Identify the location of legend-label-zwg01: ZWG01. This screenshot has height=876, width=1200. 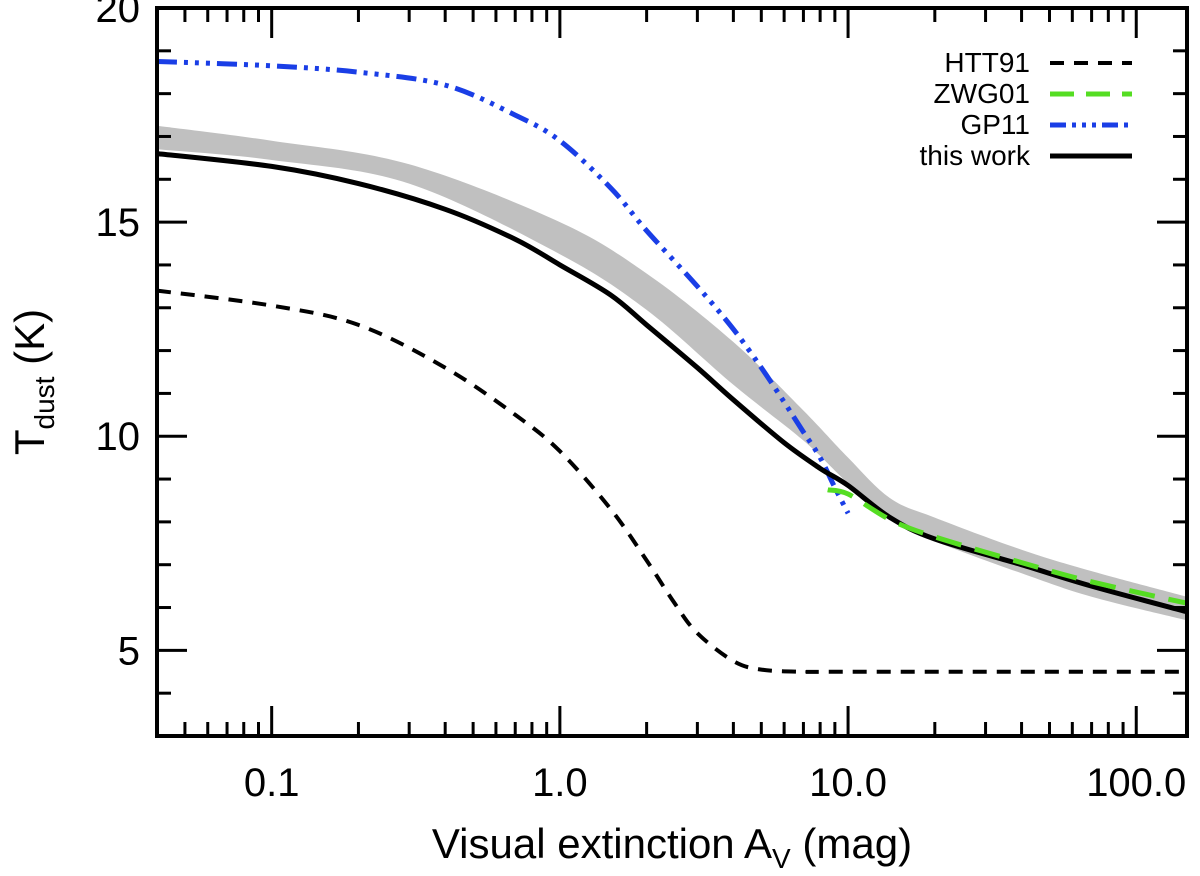
(982, 93).